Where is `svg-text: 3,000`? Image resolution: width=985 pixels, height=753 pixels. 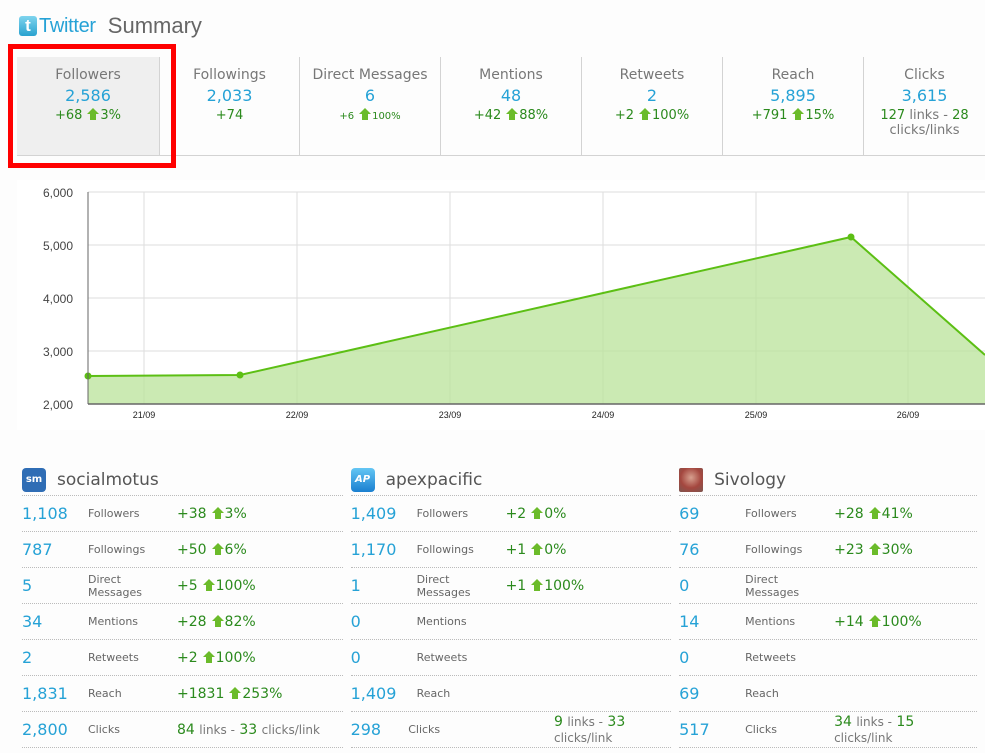
svg-text: 3,000 is located at coordinates (58, 352).